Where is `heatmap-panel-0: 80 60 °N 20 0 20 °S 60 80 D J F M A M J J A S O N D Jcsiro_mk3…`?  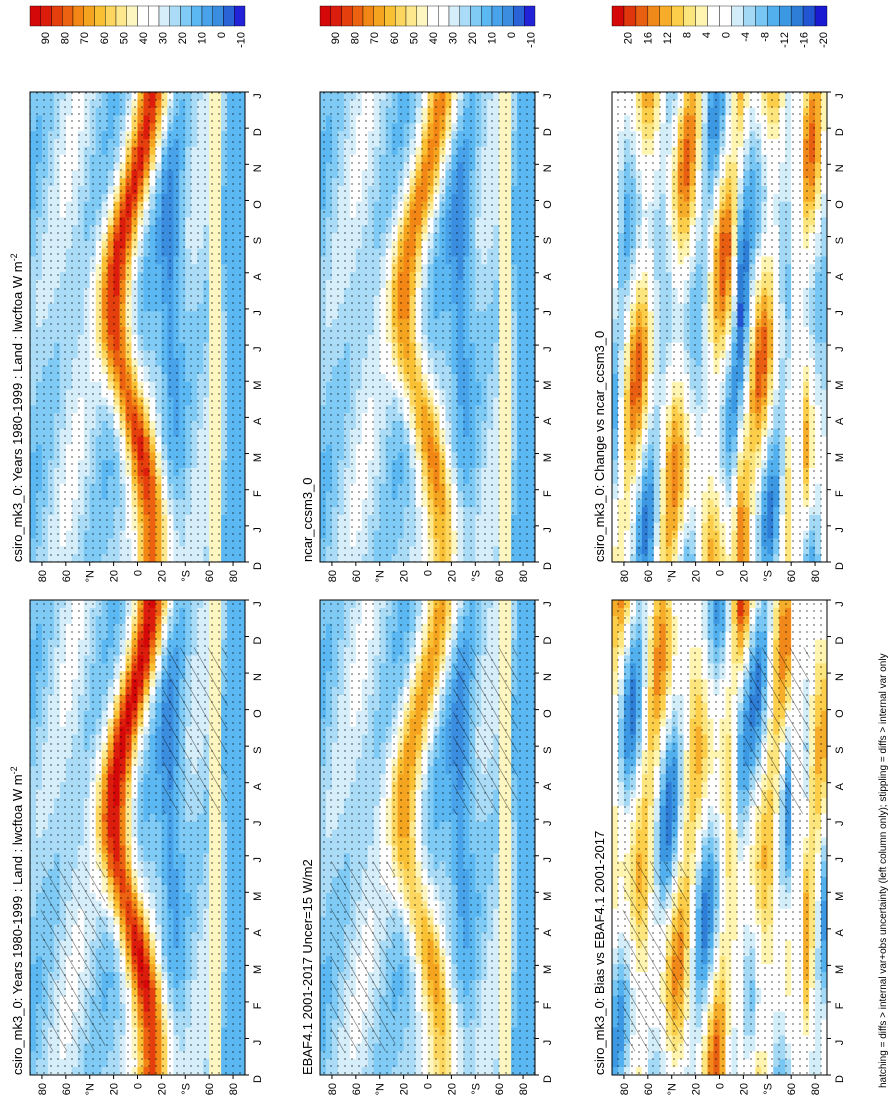
heatmap-panel-0: 80 60 °N 20 0 20 °S 60 80 D J F M A M J J A S O N D Jcsiro_mk3… is located at coordinates (136, 847).